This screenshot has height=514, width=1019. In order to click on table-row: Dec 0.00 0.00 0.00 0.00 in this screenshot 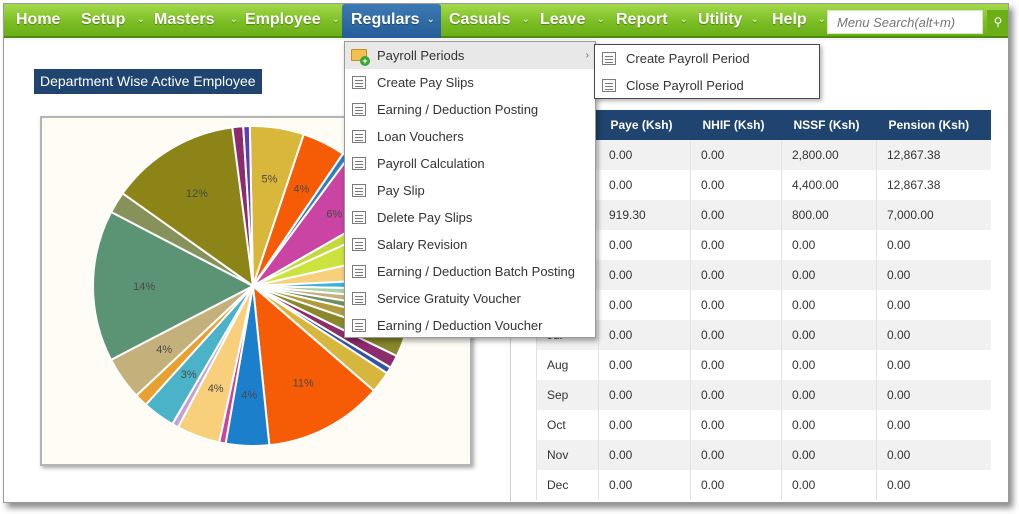, I will do `click(763, 485)`.